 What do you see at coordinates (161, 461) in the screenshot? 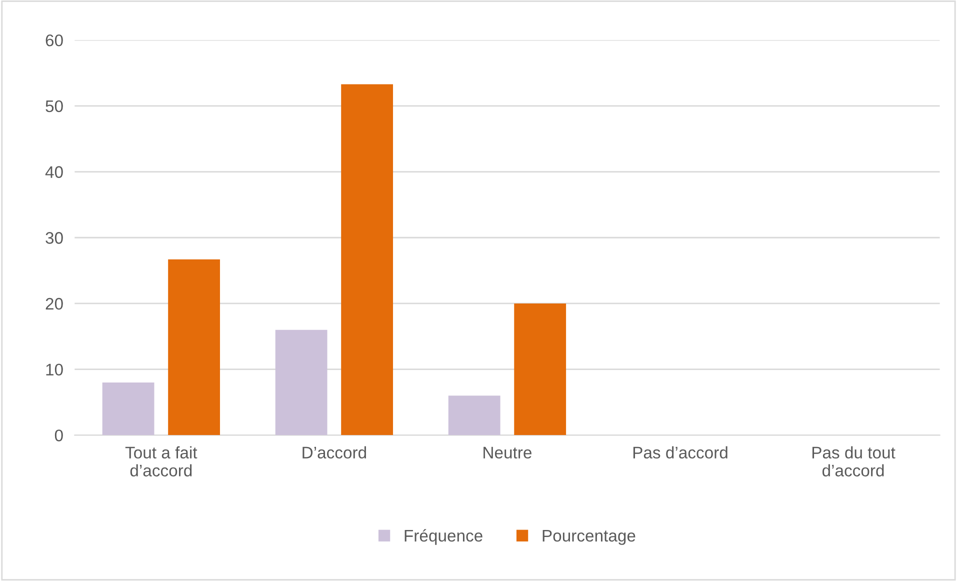
I see `x-tick-label: Tout a fait d’accord` at bounding box center [161, 461].